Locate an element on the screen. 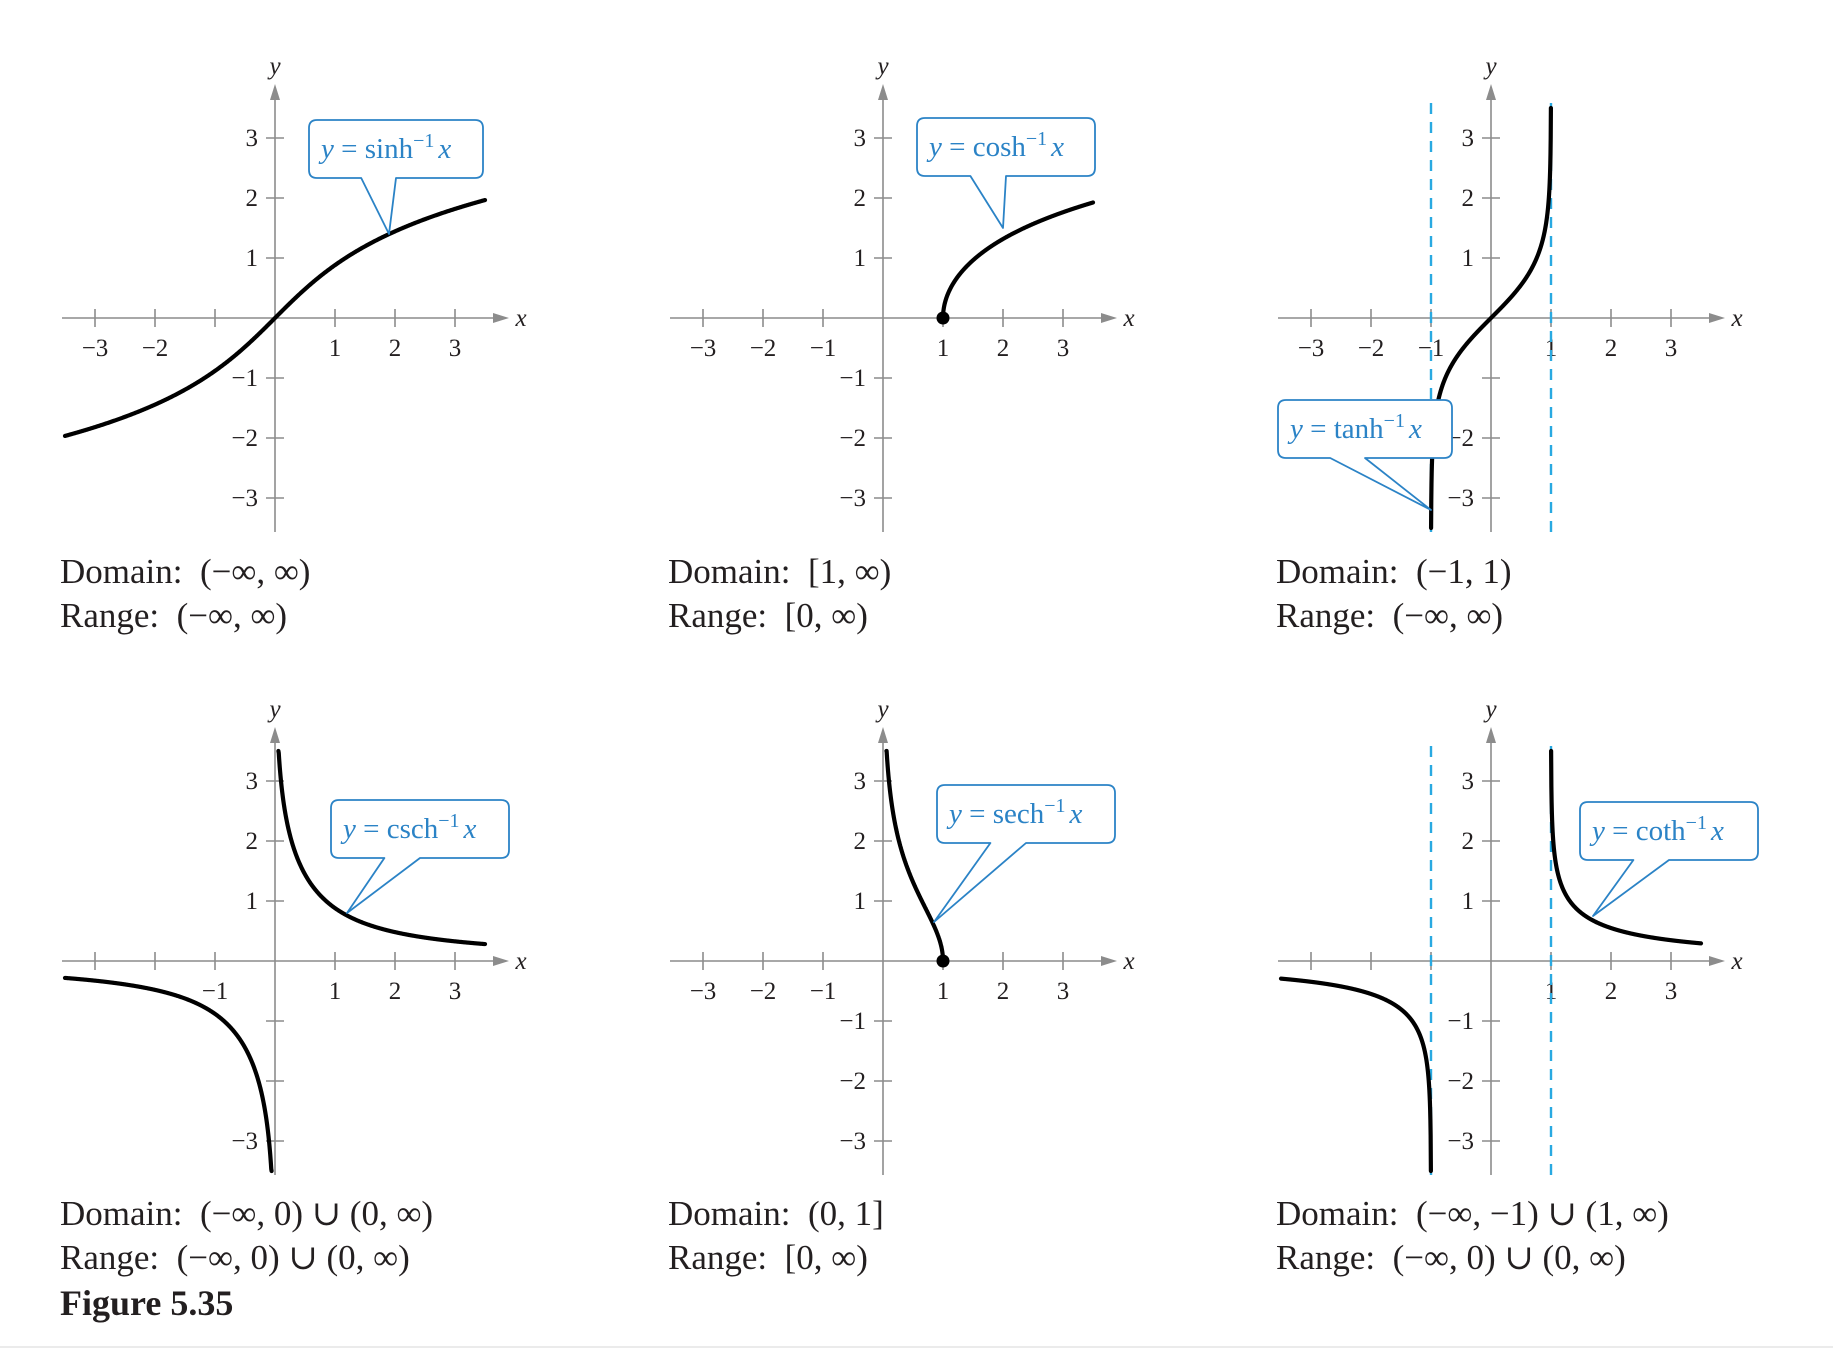  range-text-coth: Range: (−∞, 0) ∪ (0, ∞) is located at coordinates (1472, 1258).